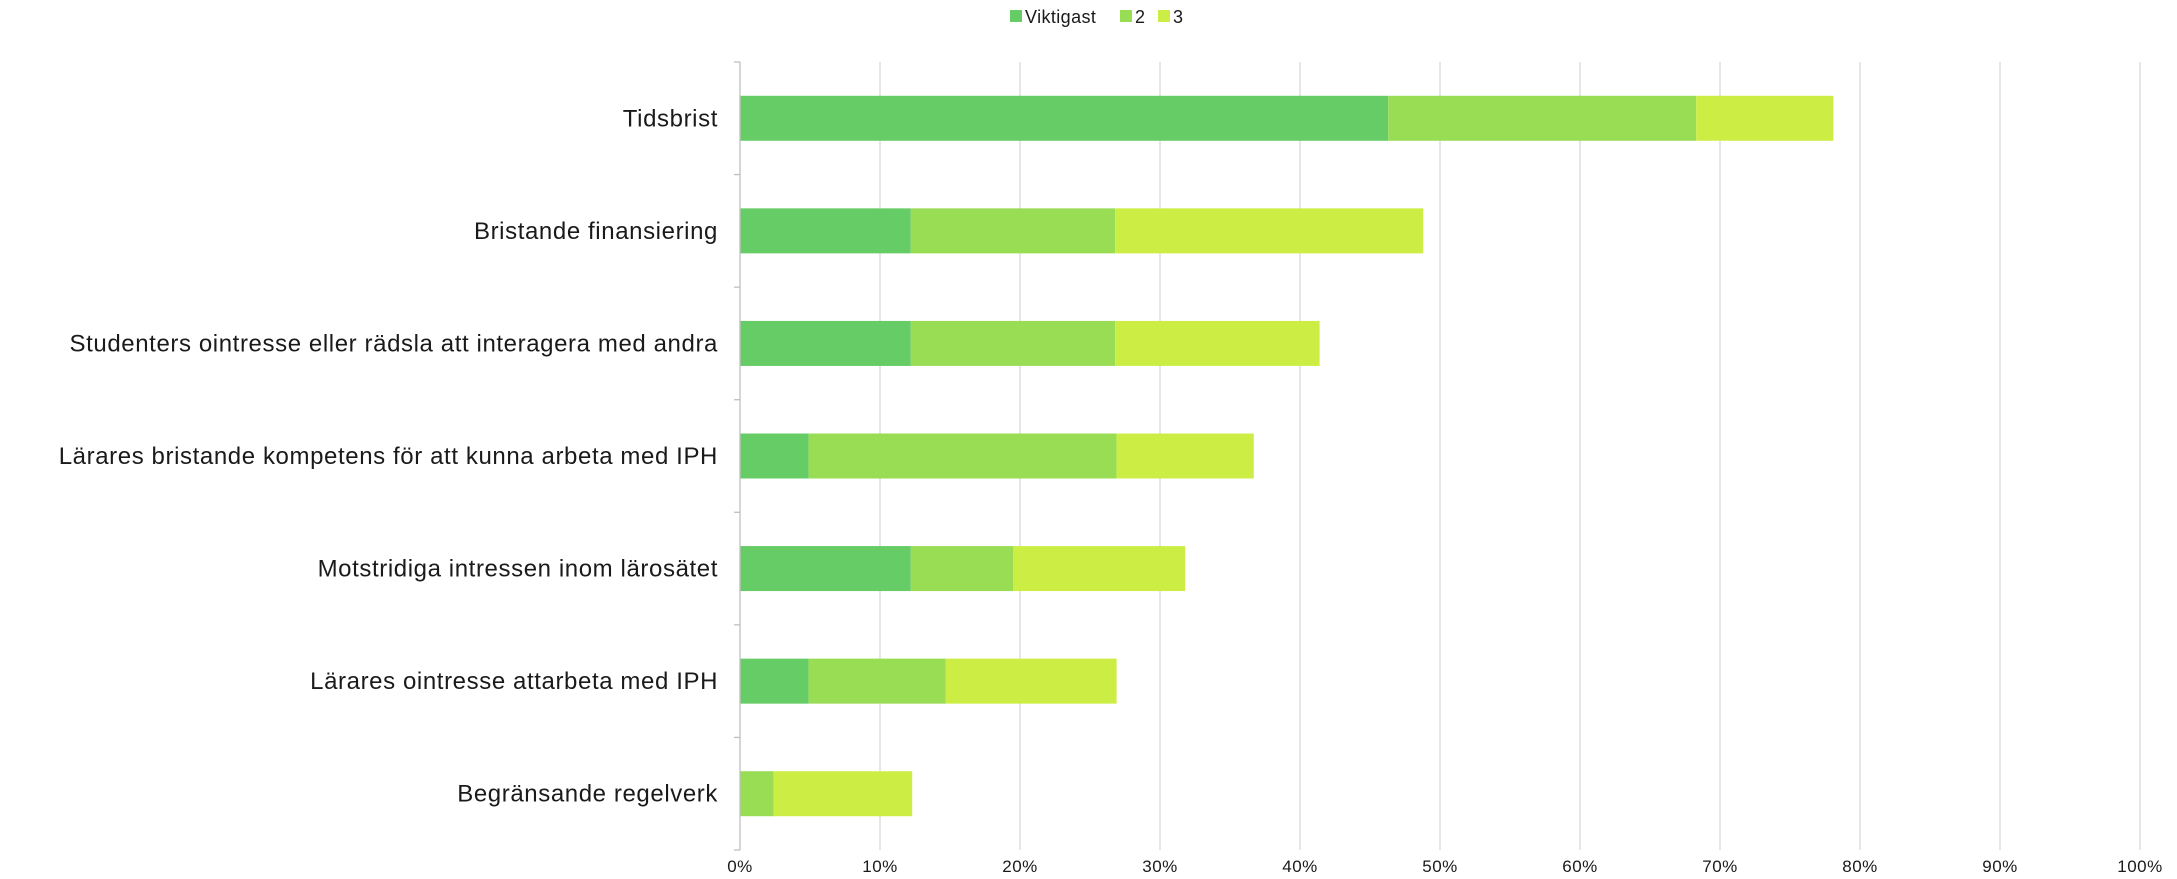 Image resolution: width=2177 pixels, height=879 pixels. What do you see at coordinates (1140, 17) in the screenshot?
I see `legend-label: 2` at bounding box center [1140, 17].